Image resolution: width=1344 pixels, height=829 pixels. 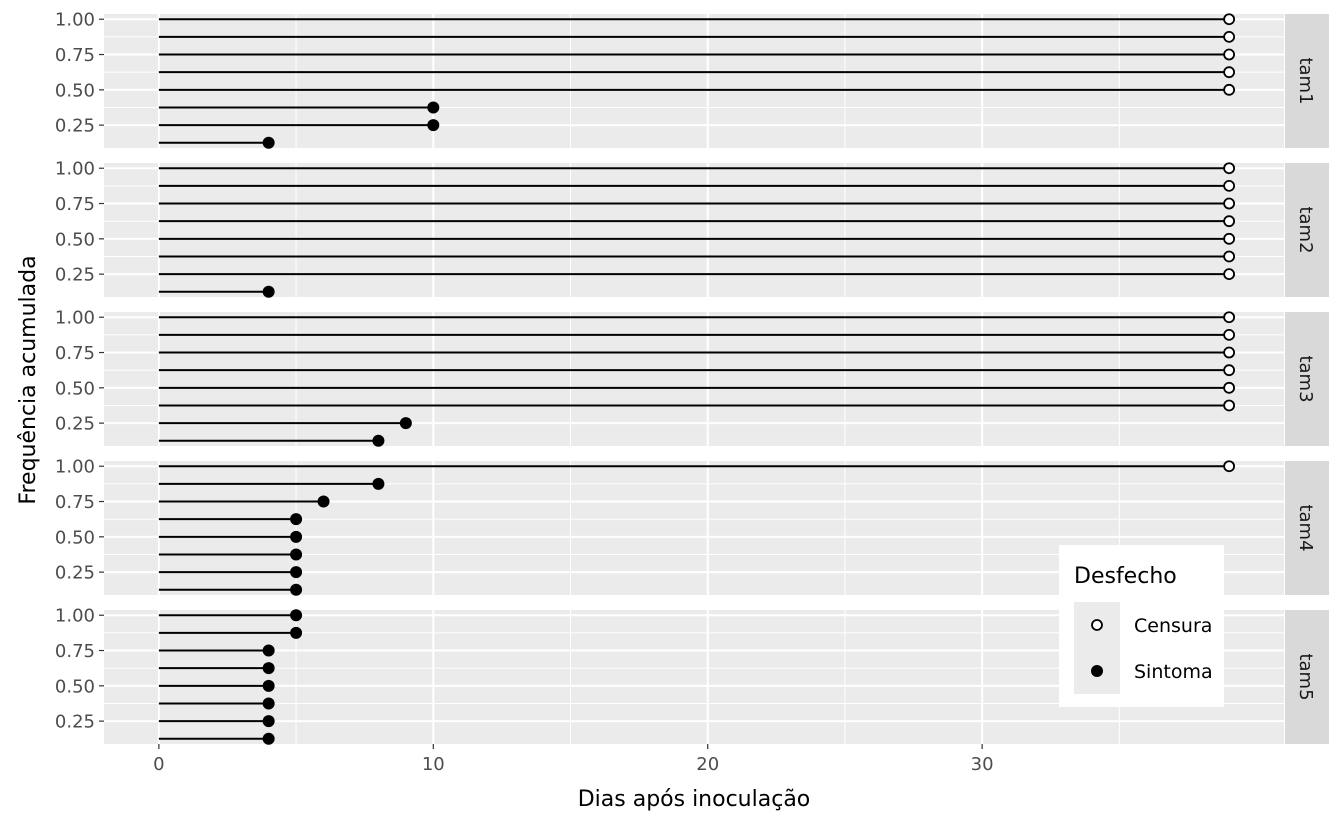 I want to click on facet-strip-label: tam3, so click(x=1305, y=378).